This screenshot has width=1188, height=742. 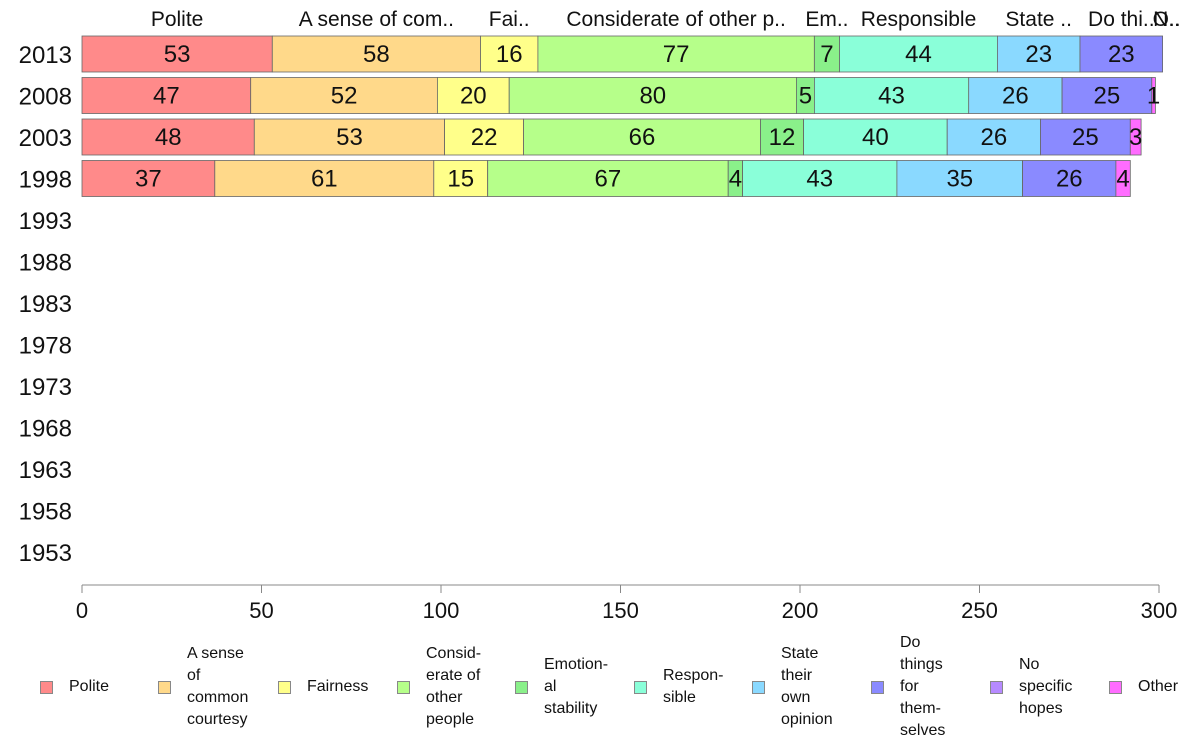 What do you see at coordinates (1159, 610) in the screenshot?
I see `x-tick-label: 300` at bounding box center [1159, 610].